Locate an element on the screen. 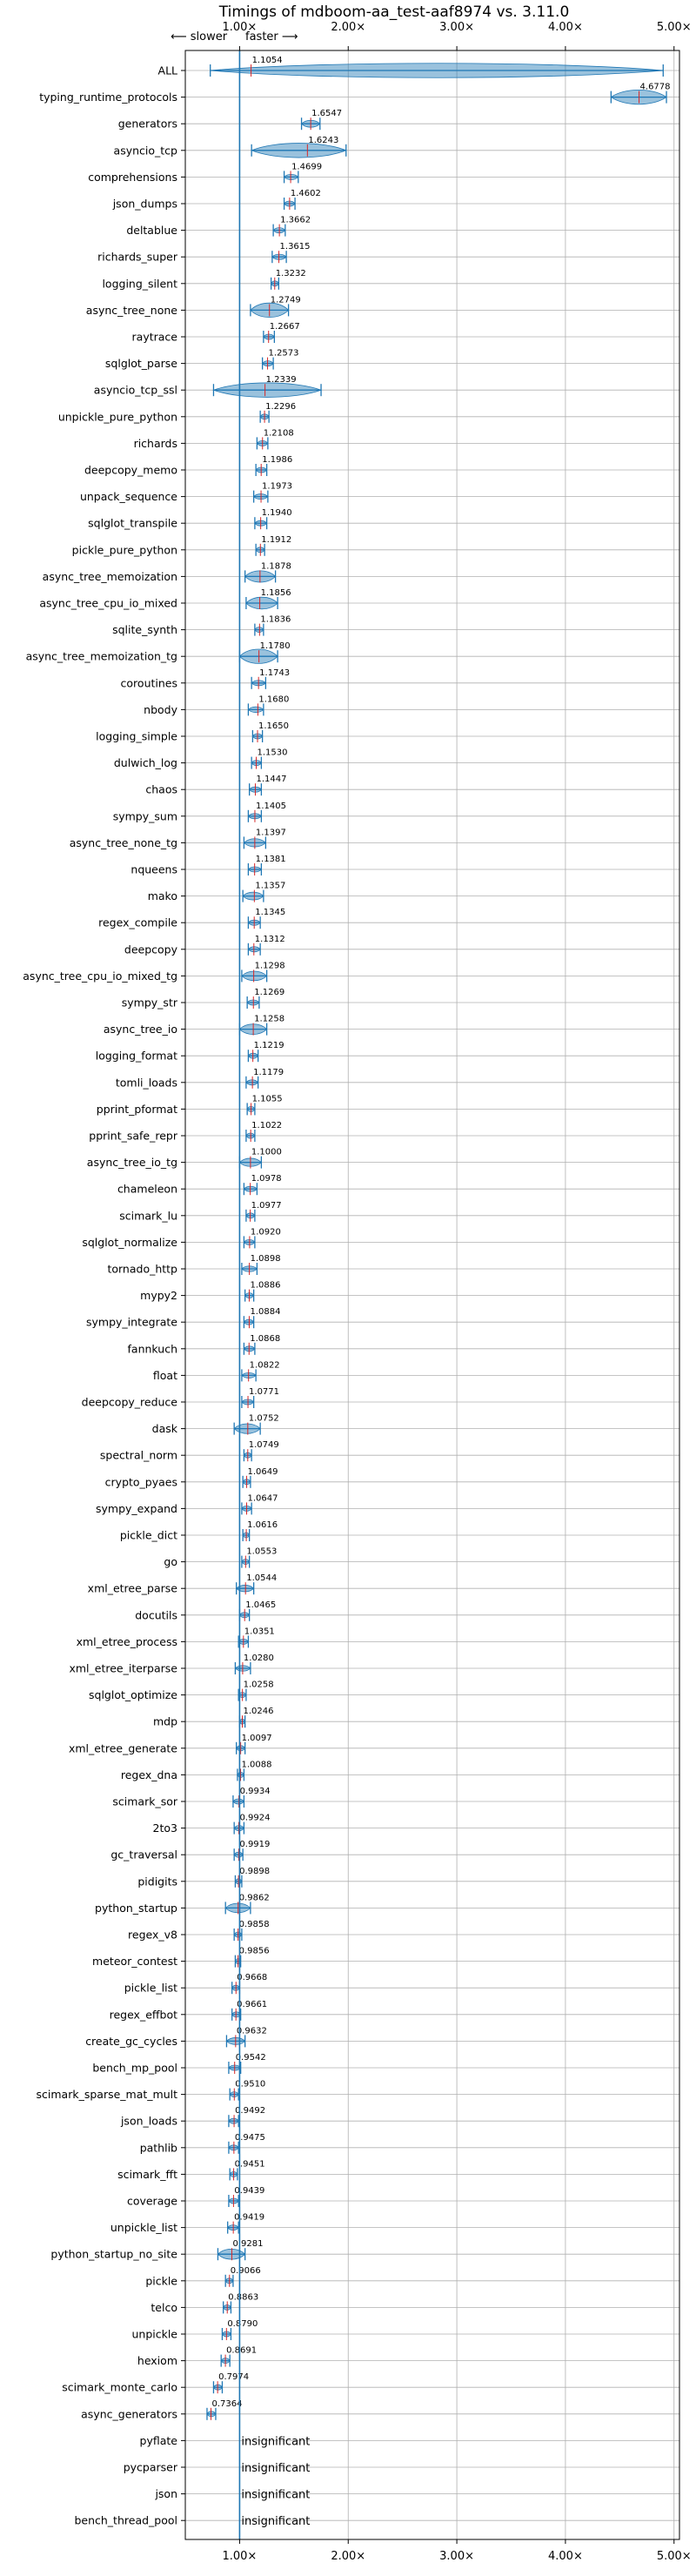  benchmark-name: logging_silent is located at coordinates (139, 284).